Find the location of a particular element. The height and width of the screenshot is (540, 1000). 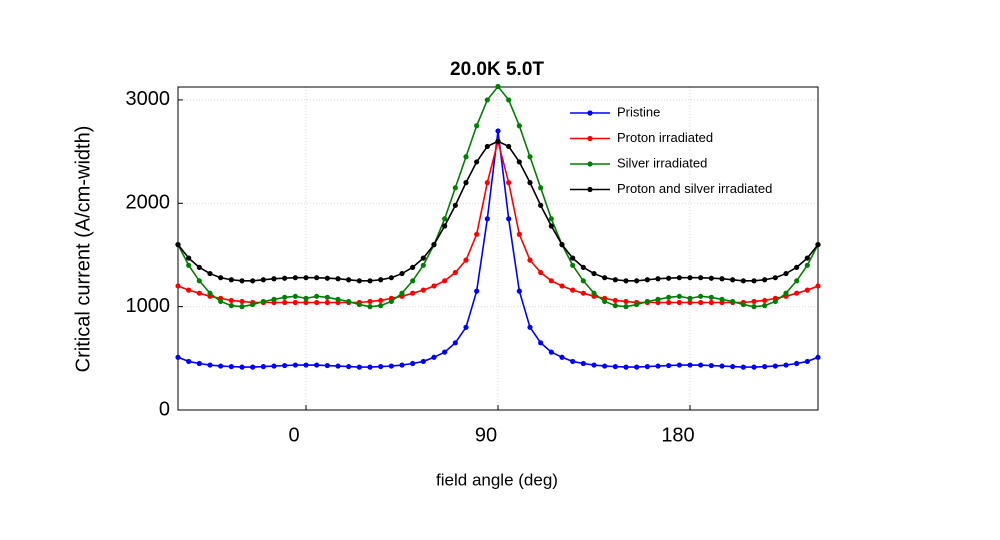

x-tick-label: 90 is located at coordinates (486, 435).